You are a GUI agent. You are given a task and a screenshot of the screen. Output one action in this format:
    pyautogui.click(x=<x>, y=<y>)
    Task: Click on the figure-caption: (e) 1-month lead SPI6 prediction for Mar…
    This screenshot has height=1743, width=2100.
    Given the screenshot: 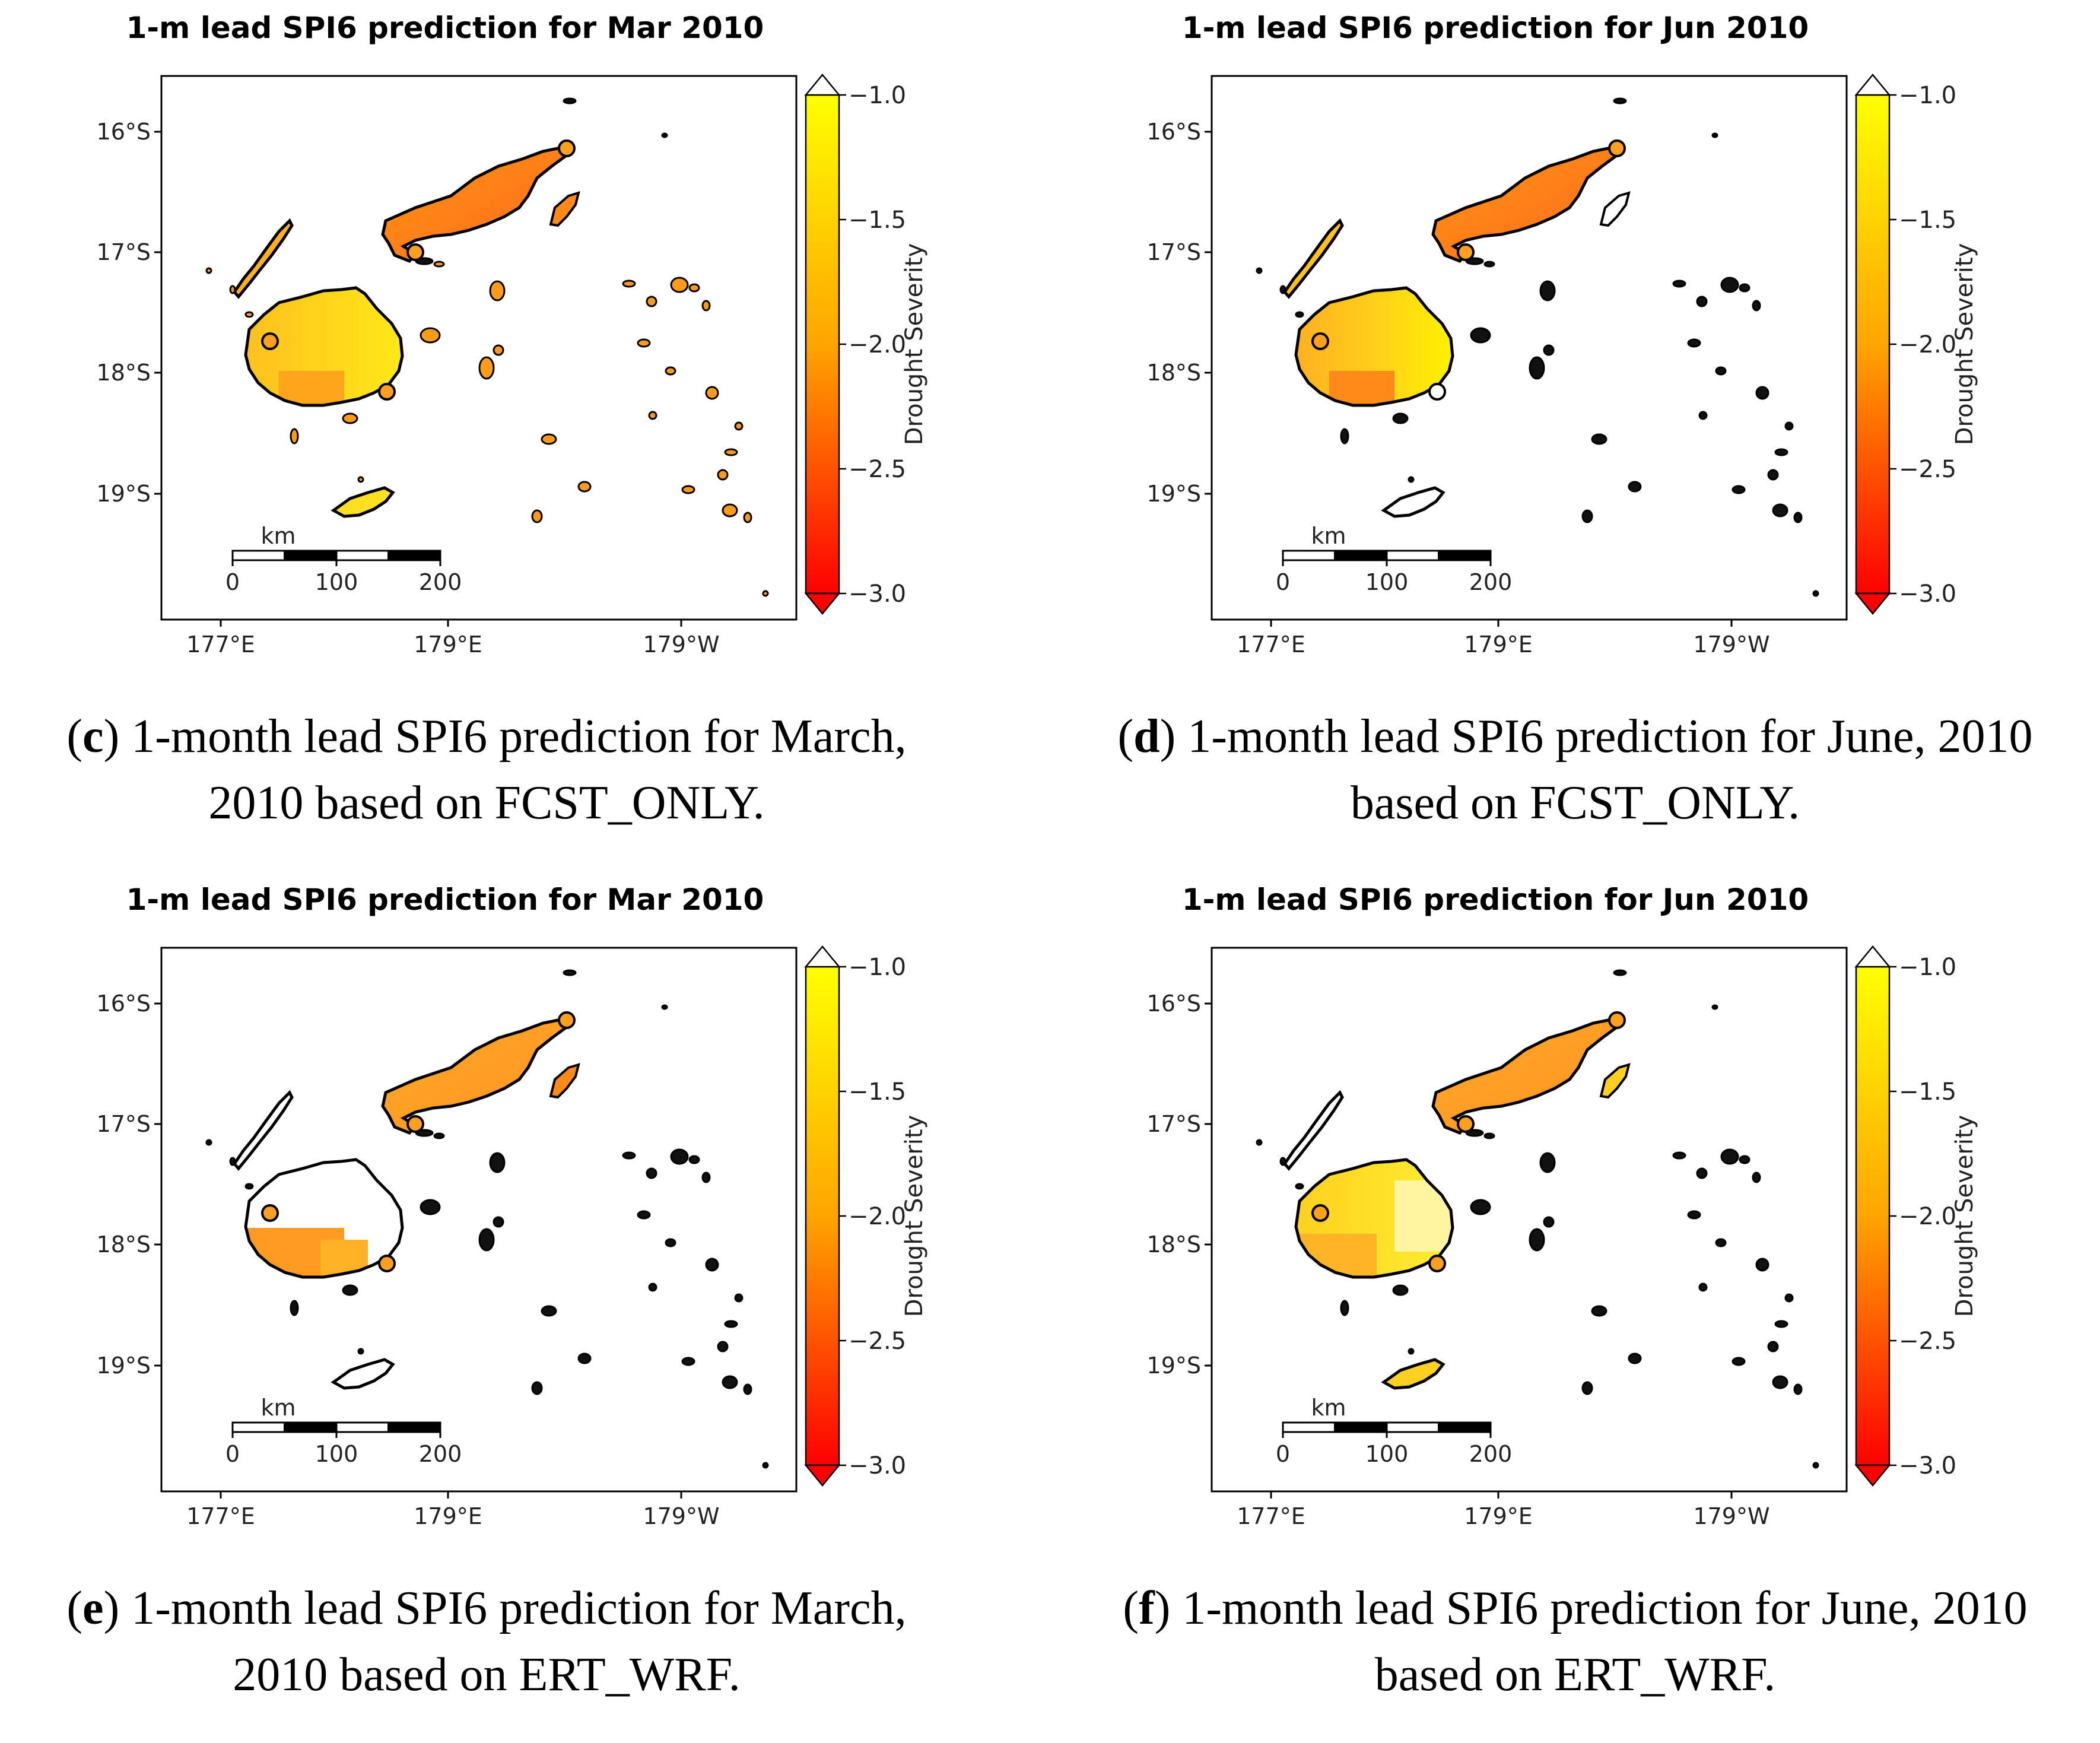 What is the action you would take?
    pyautogui.click(x=487, y=1641)
    